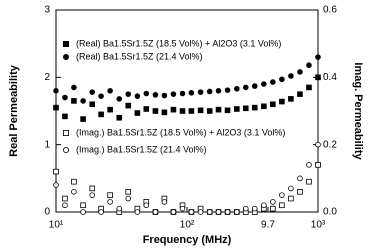  Describe the element at coordinates (47, 212) in the screenshot. I see `y-tick-label: 0` at that location.